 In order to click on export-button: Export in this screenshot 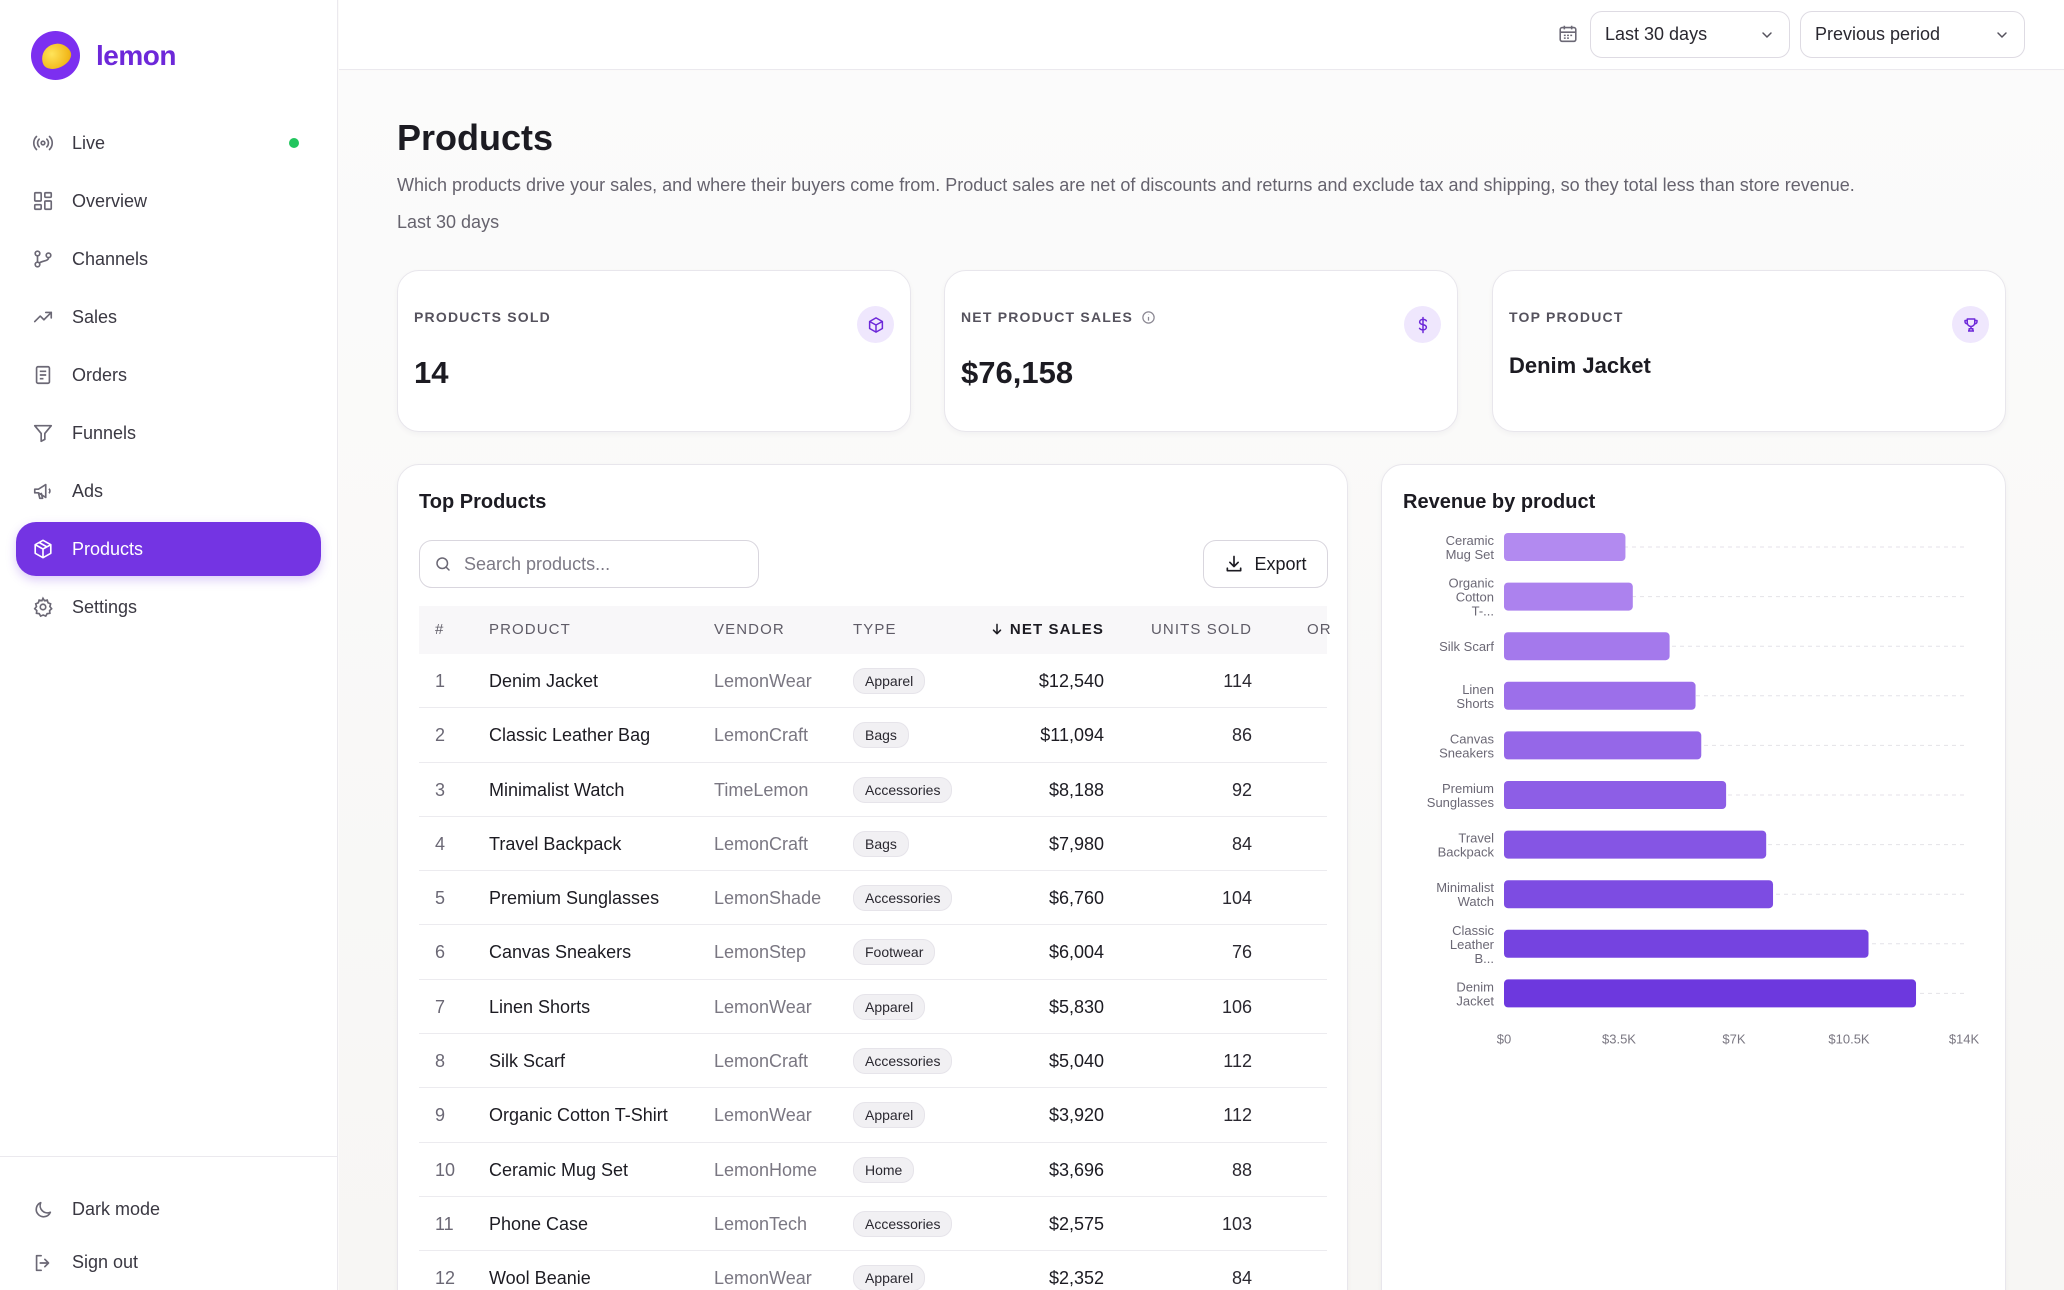, I will do `click(1265, 564)`.